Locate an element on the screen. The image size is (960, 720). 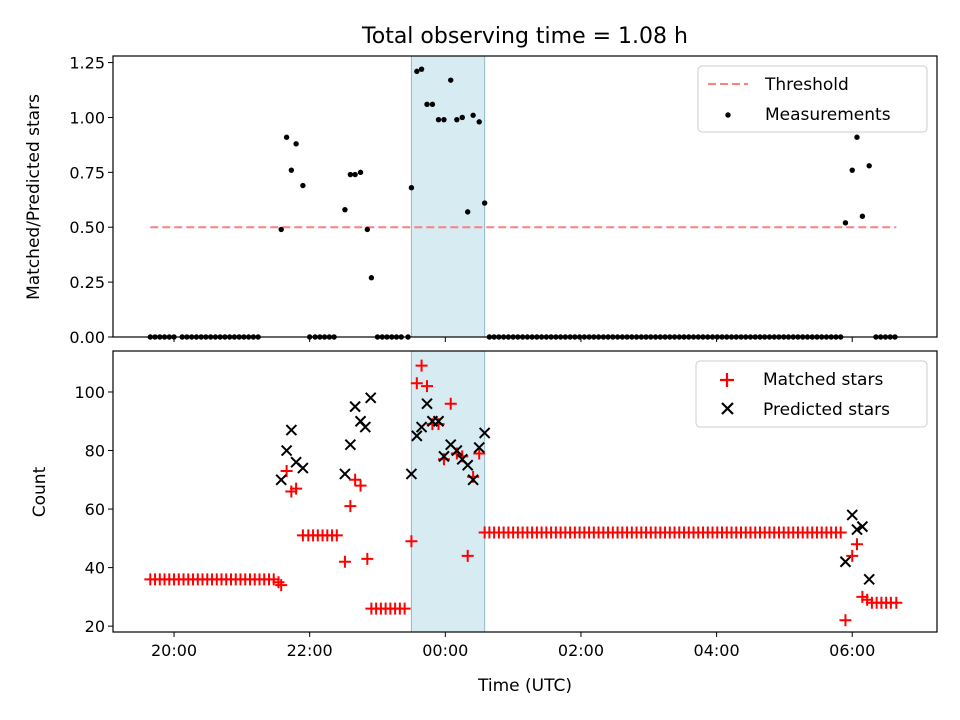
top-y-tick-label: 0.00 is located at coordinates (87, 337).